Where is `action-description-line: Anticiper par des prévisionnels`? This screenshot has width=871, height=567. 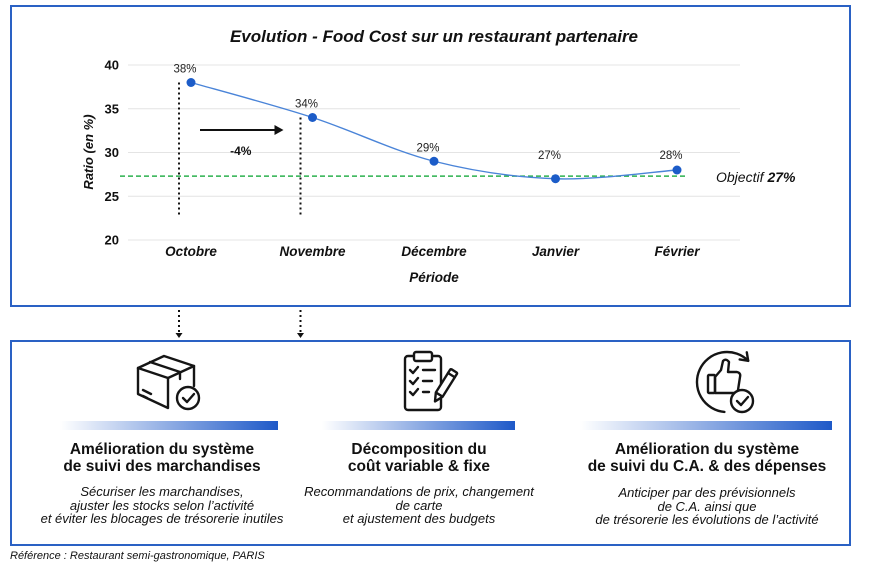 action-description-line: Anticiper par des prévisionnels is located at coordinates (707, 492).